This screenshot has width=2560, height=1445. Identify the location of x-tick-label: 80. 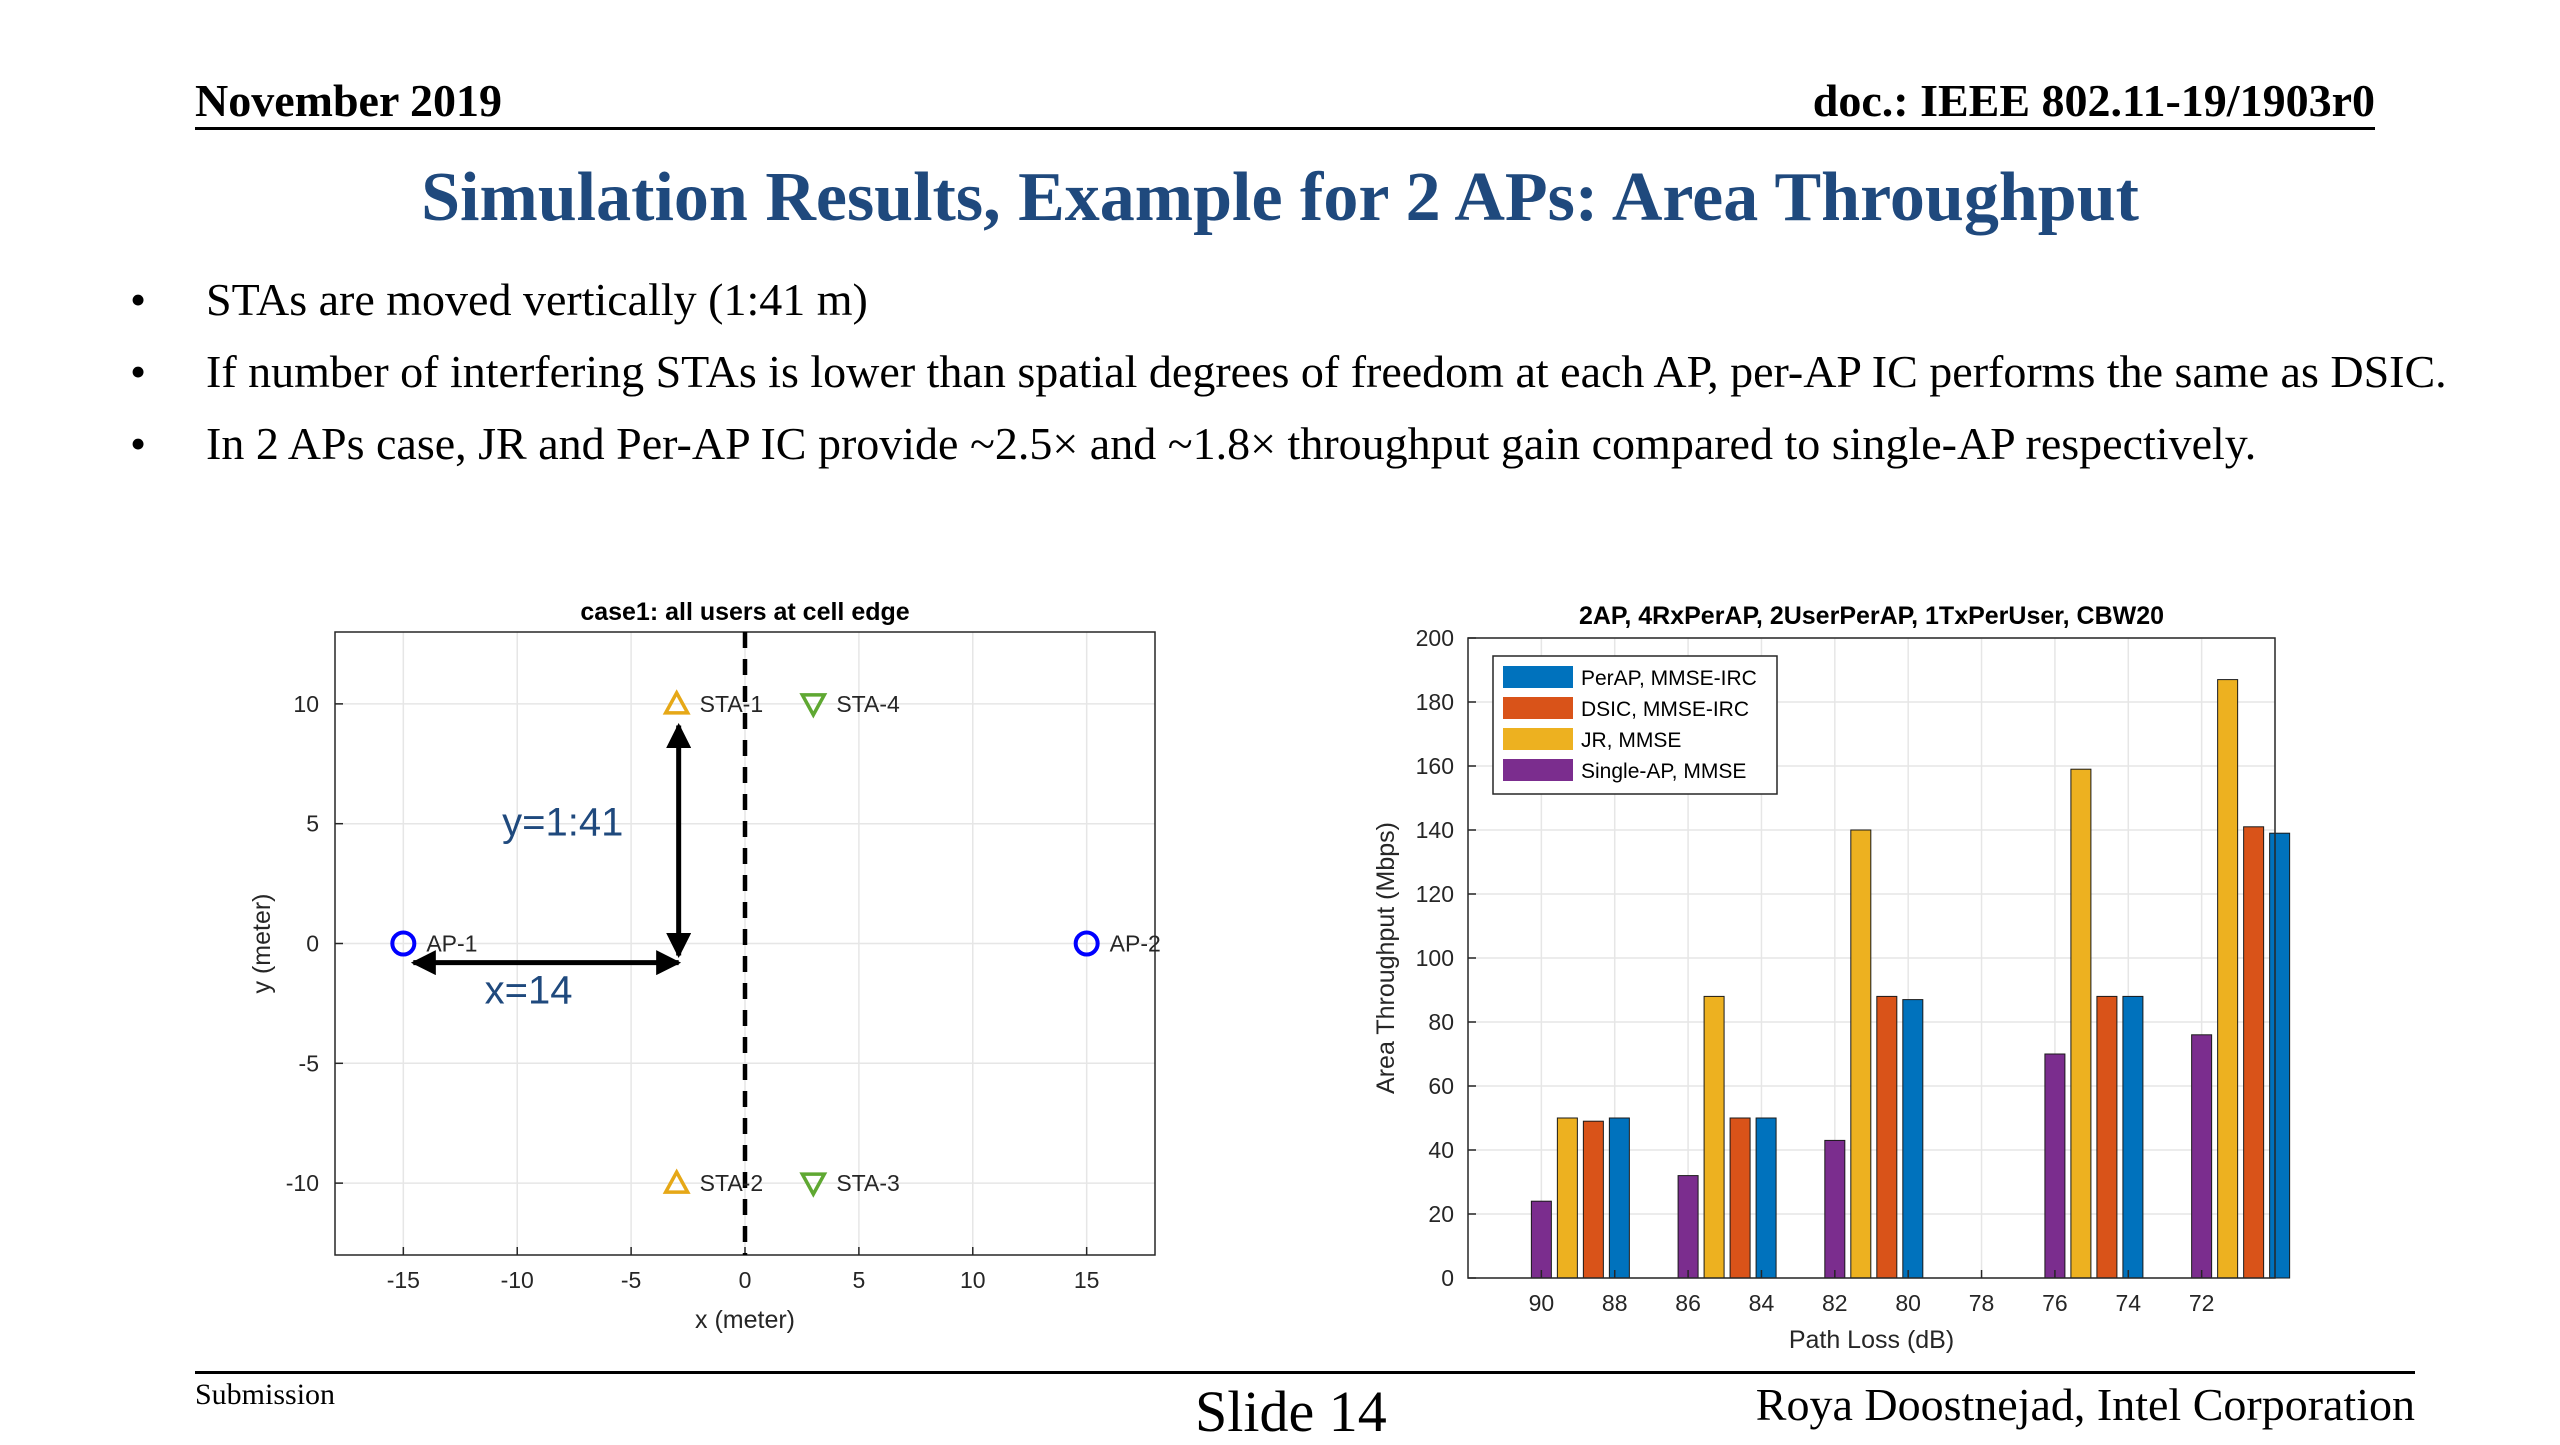
(1908, 1303).